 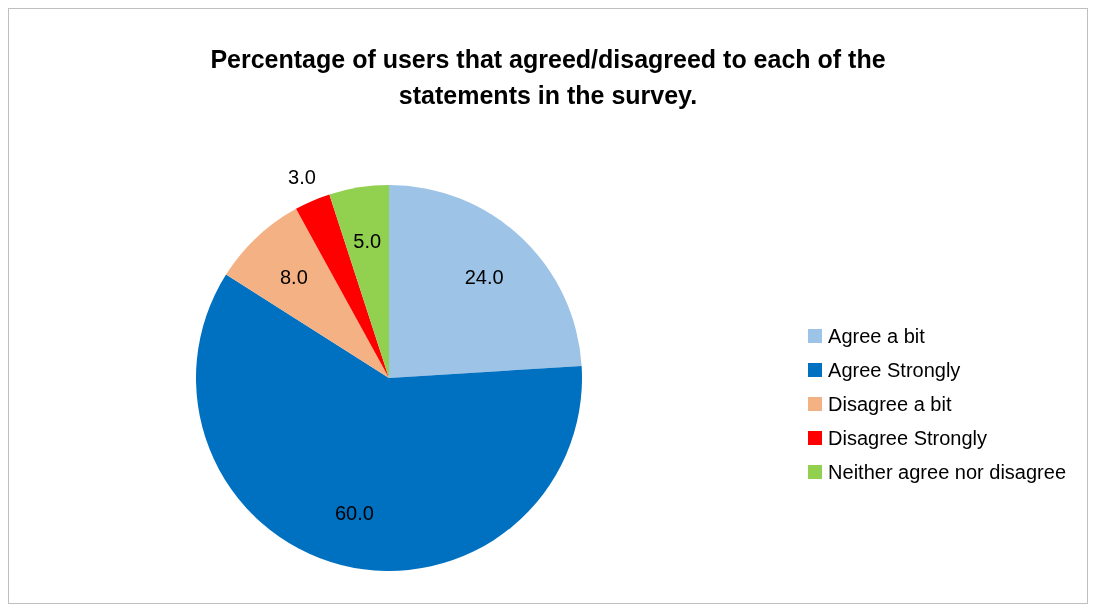 I want to click on legend-label: Neither agree nor disagree, so click(x=947, y=472).